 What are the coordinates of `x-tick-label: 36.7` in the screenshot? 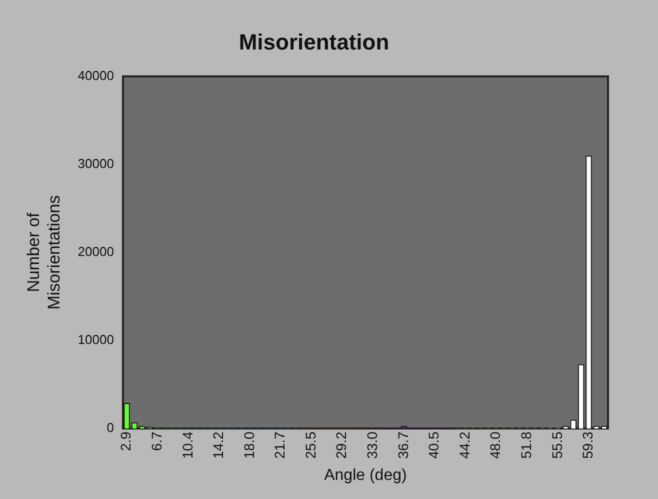 It's located at (402, 445).